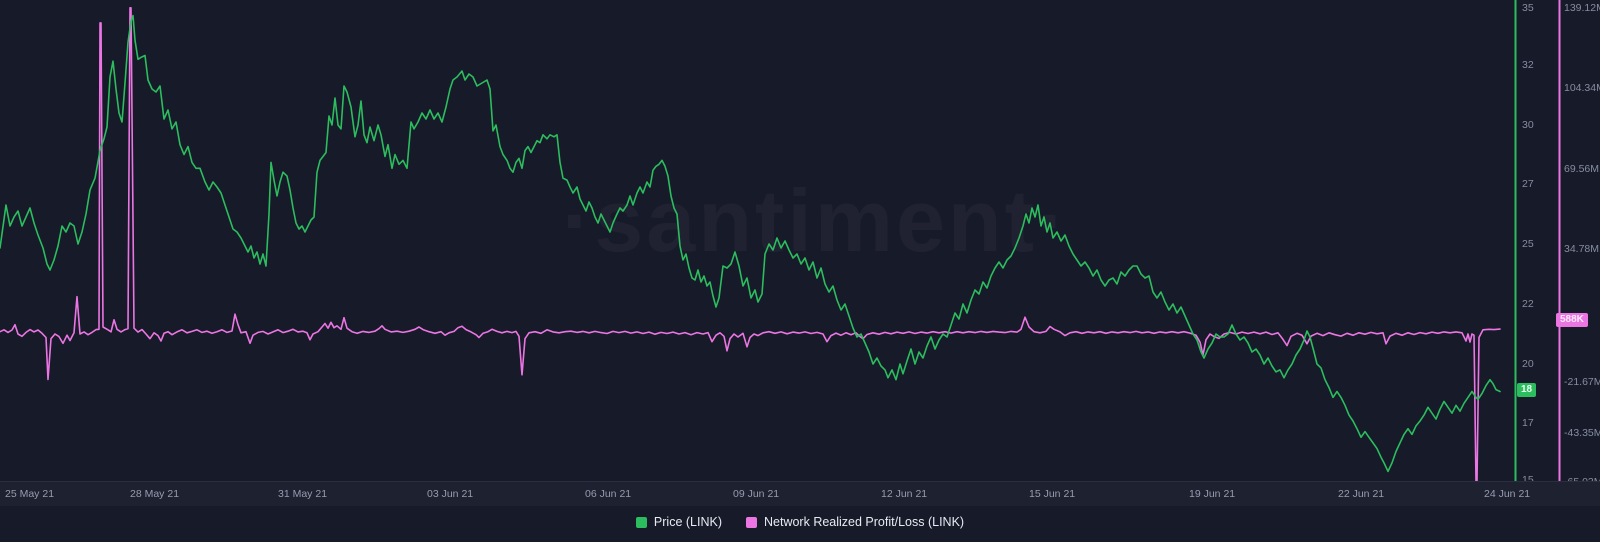  I want to click on profit-axis-tick: 69.56M, so click(1582, 169).